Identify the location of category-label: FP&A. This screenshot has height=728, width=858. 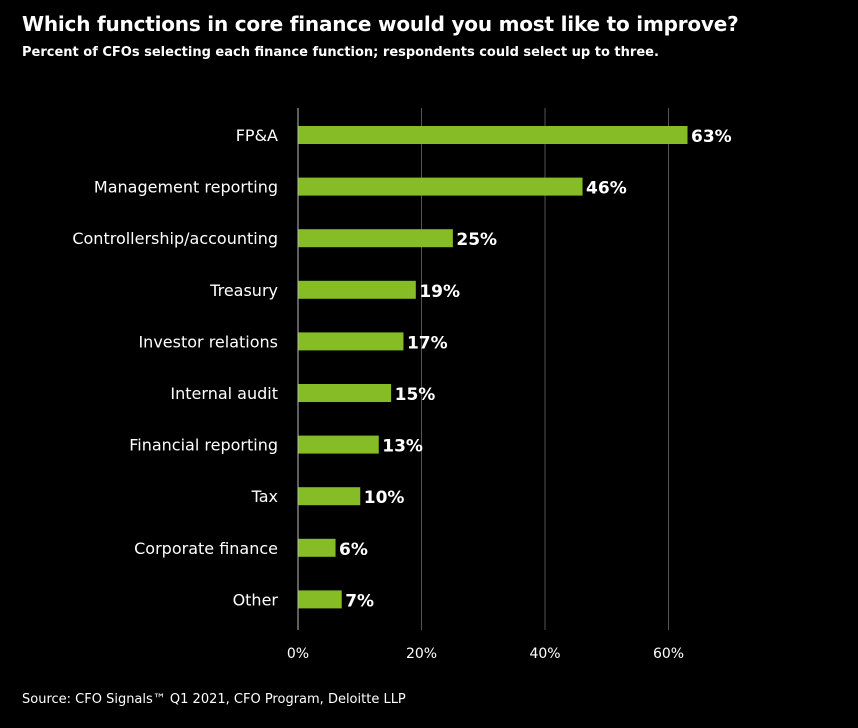
(257, 135).